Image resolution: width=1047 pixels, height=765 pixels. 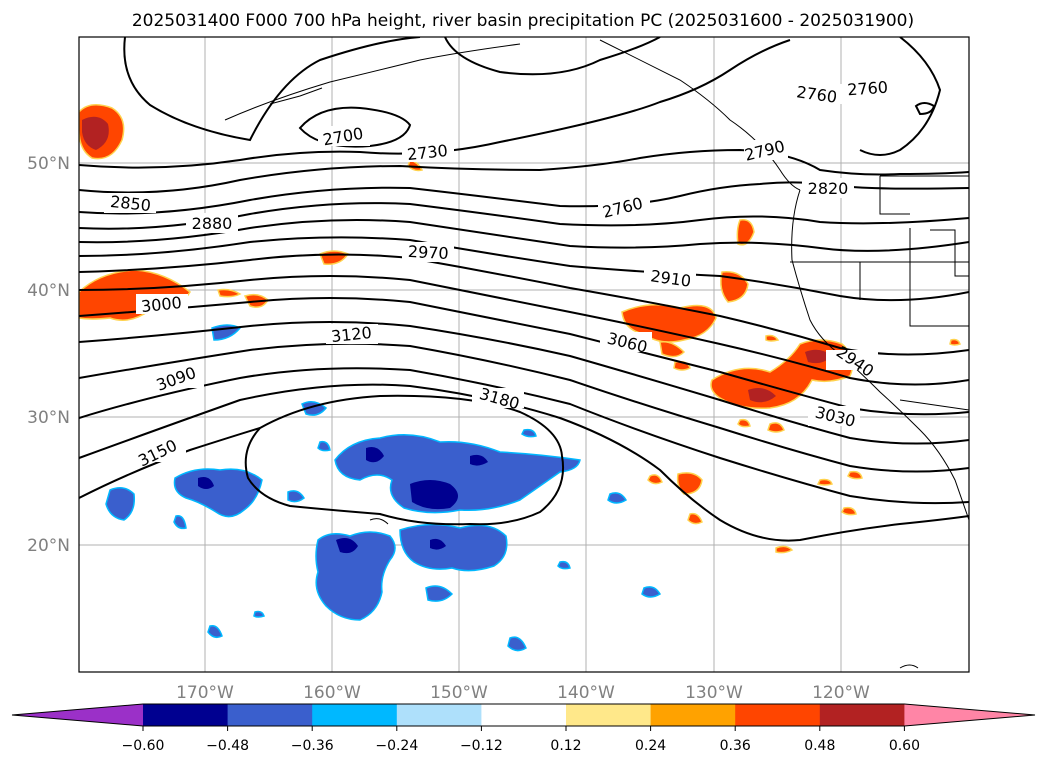 I want to click on lat-label: 40°N, so click(x=48, y=291).